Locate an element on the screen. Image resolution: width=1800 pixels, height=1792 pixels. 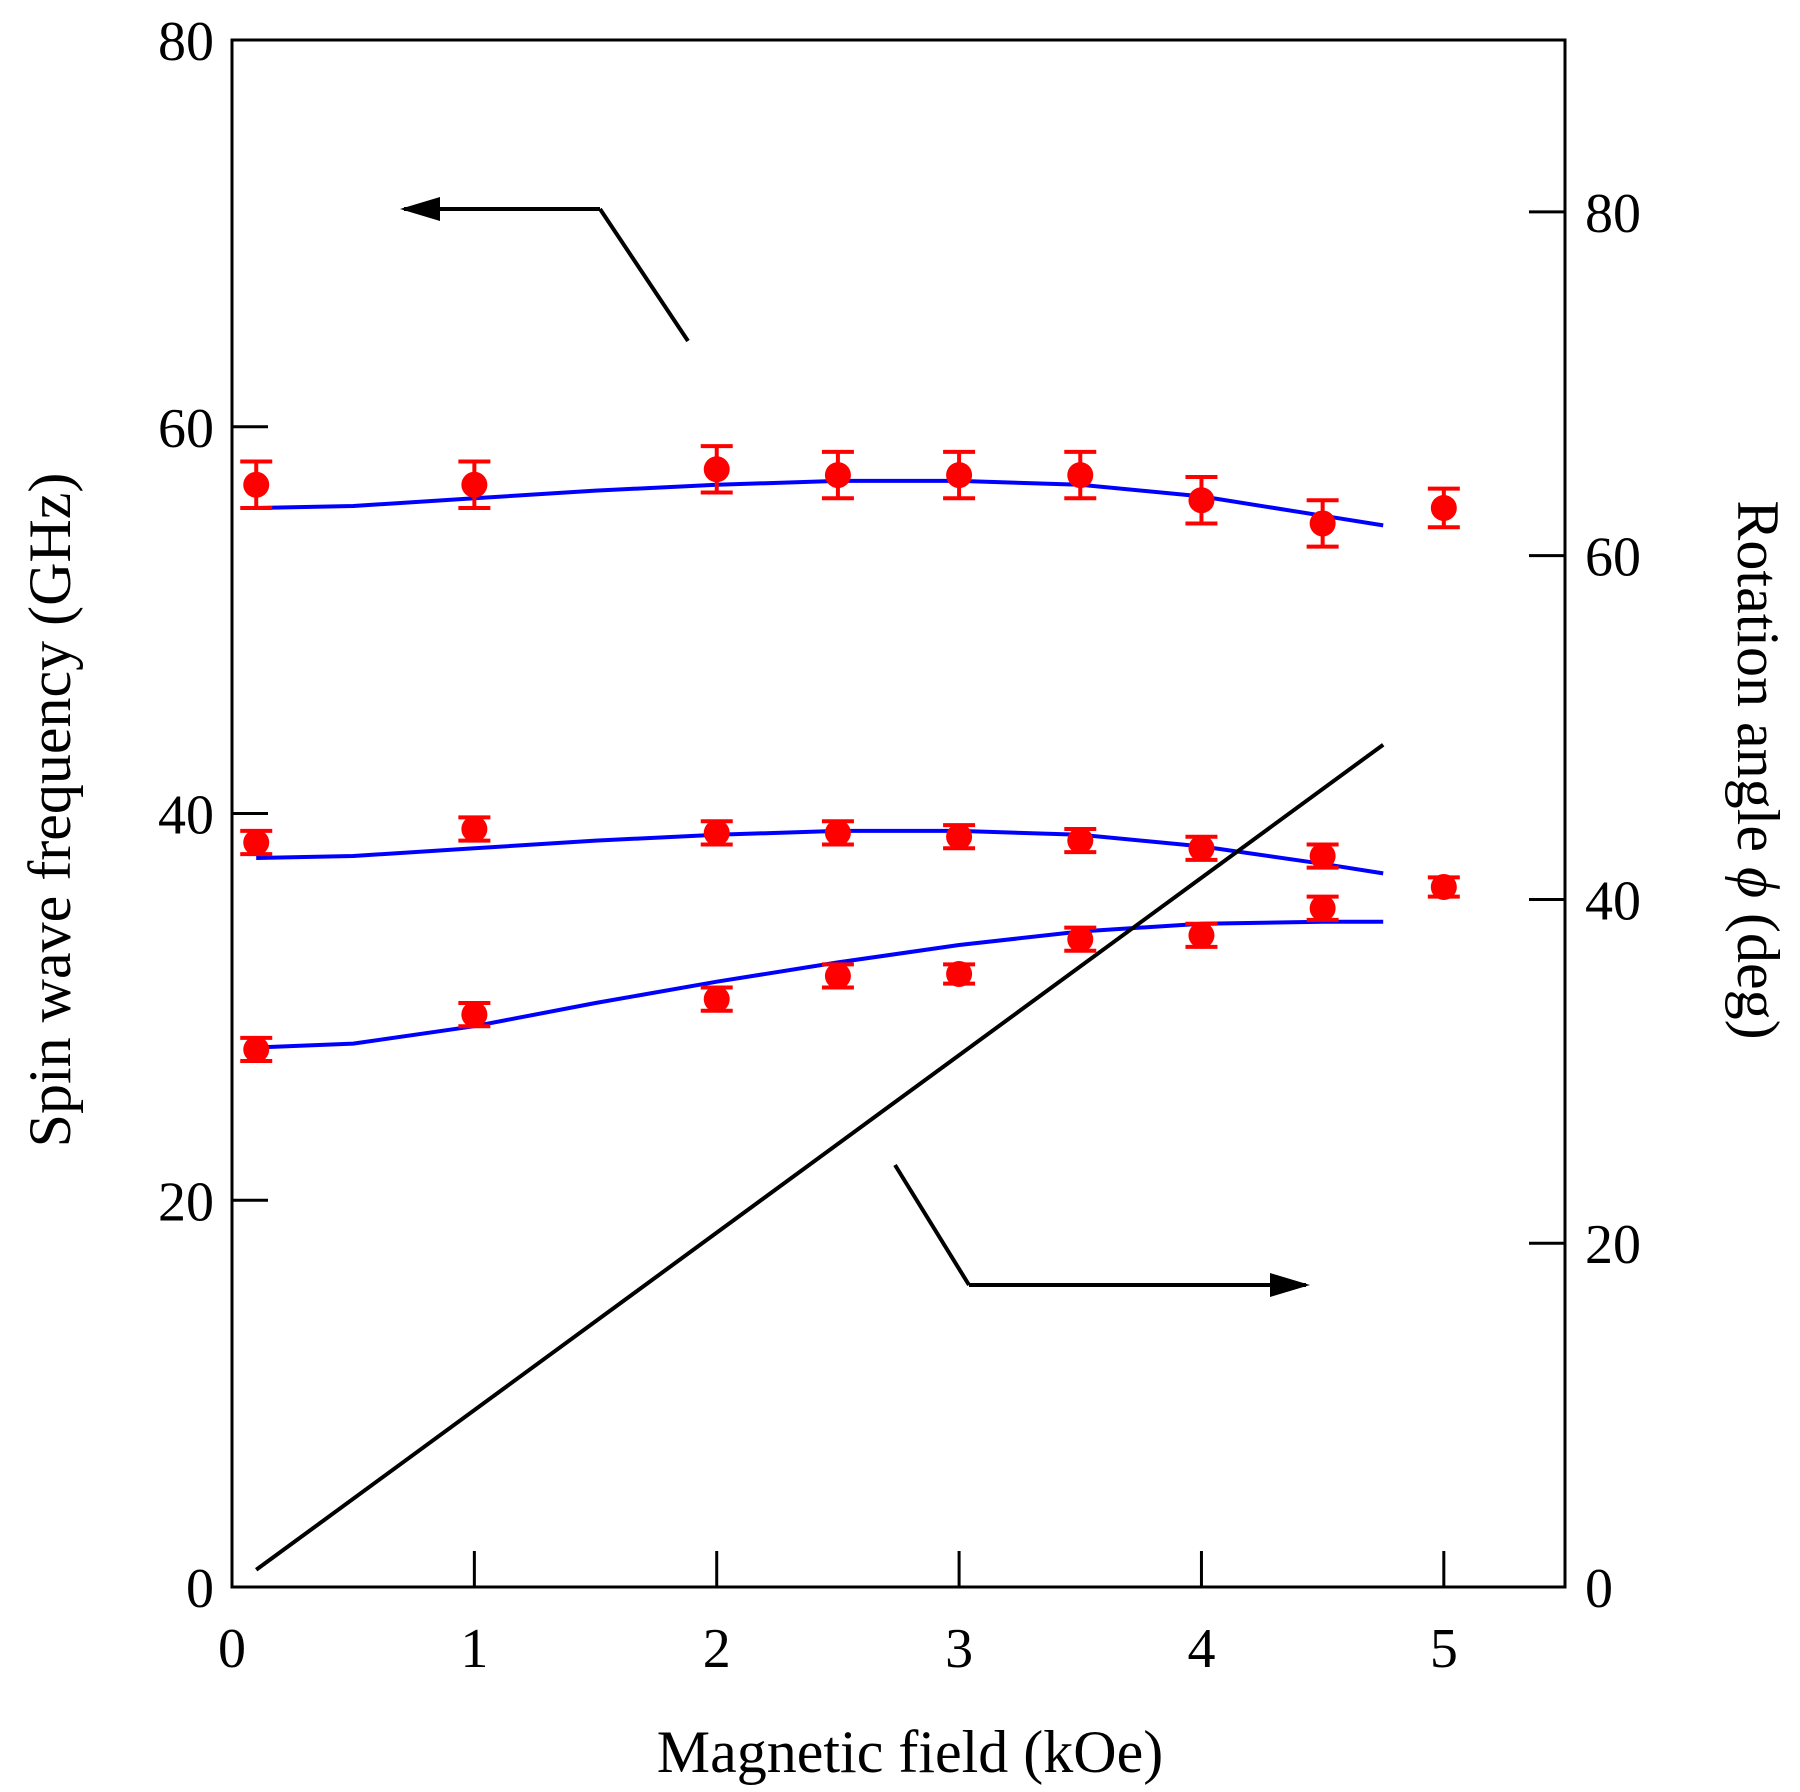
y-tick-label: 0 is located at coordinates (200, 1589).